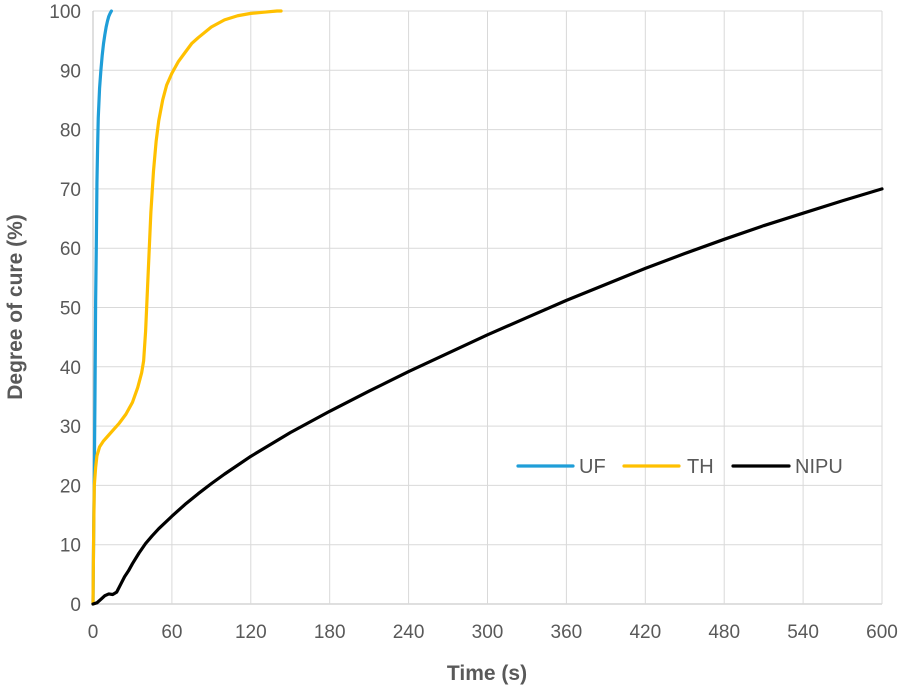 The height and width of the screenshot is (688, 905). What do you see at coordinates (70, 427) in the screenshot?
I see `y-tick-label: 30` at bounding box center [70, 427].